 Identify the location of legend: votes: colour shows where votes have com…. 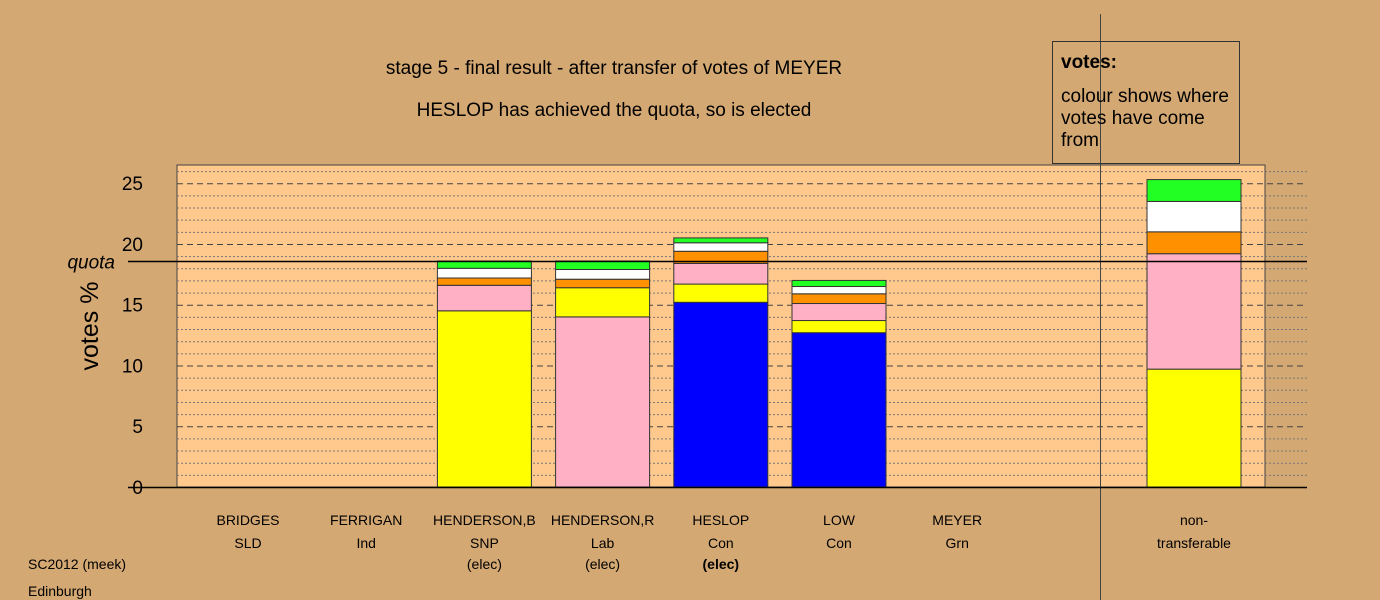
(1146, 102).